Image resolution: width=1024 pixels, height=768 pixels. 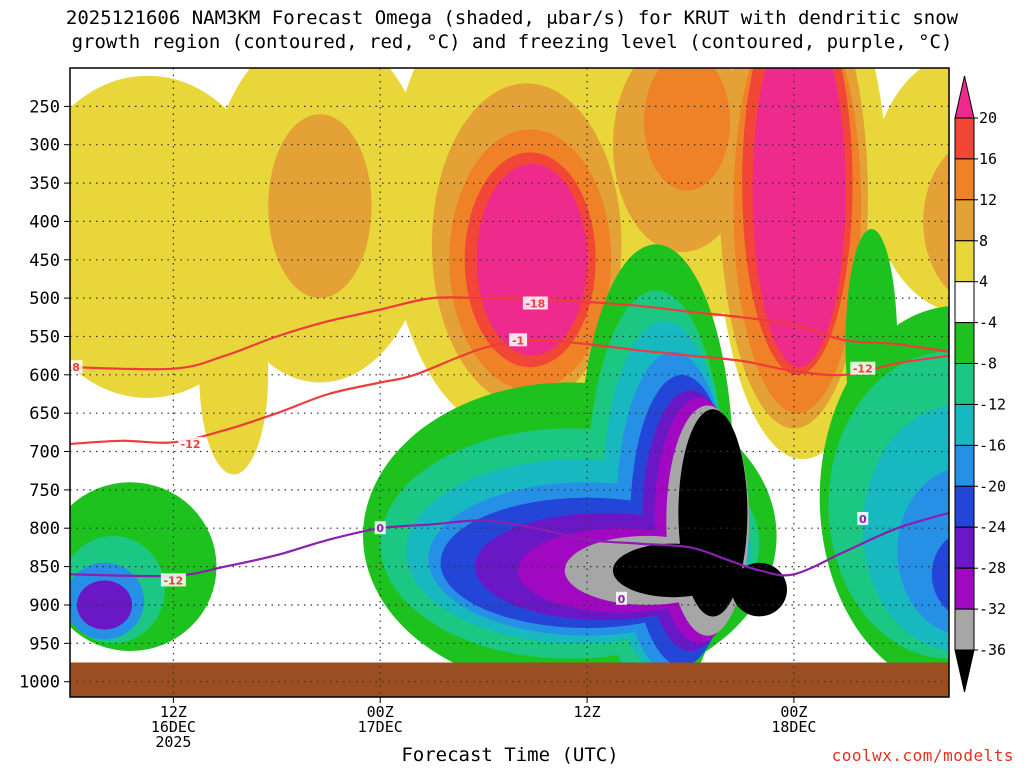 What do you see at coordinates (992, 527) in the screenshot?
I see `colorbar-label: -24` at bounding box center [992, 527].